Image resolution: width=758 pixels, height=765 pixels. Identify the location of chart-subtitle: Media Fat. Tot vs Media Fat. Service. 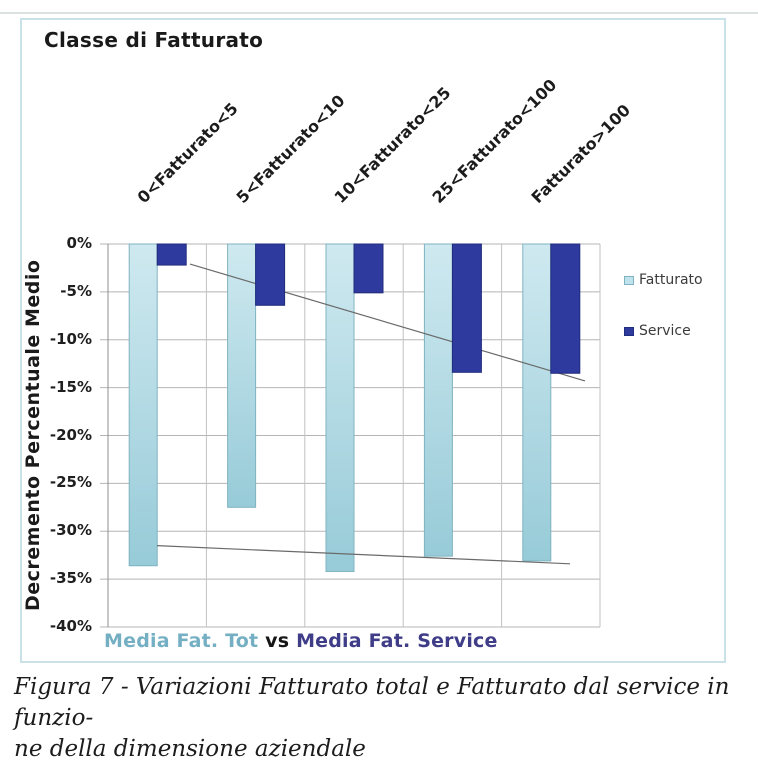
(301, 641).